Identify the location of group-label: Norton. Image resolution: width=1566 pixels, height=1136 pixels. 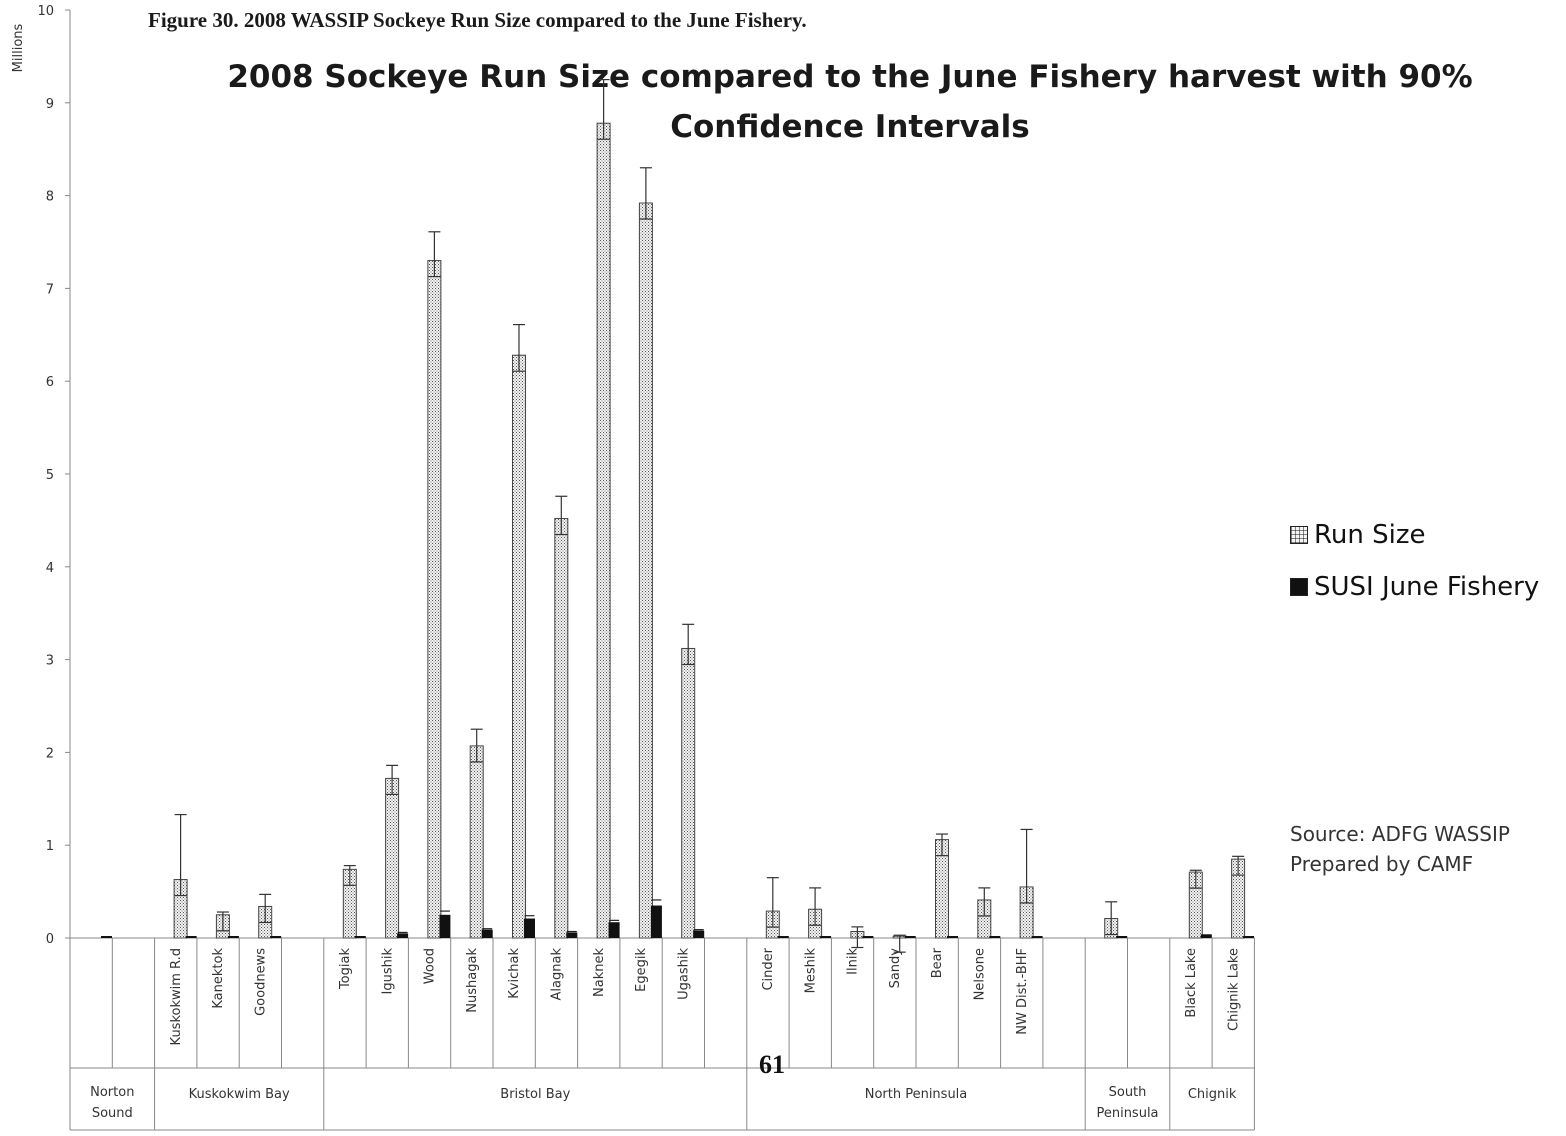
(112, 1092).